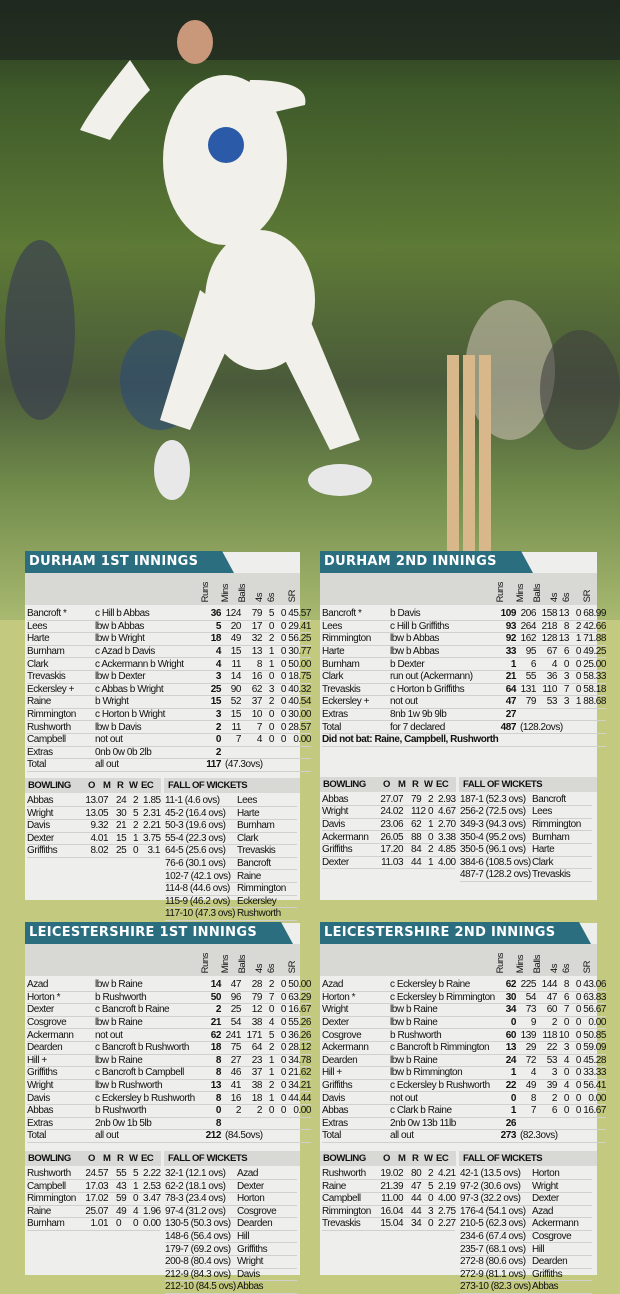  What do you see at coordinates (147, 639) in the screenshot?
I see `dismissal: lbw b Wright` at bounding box center [147, 639].